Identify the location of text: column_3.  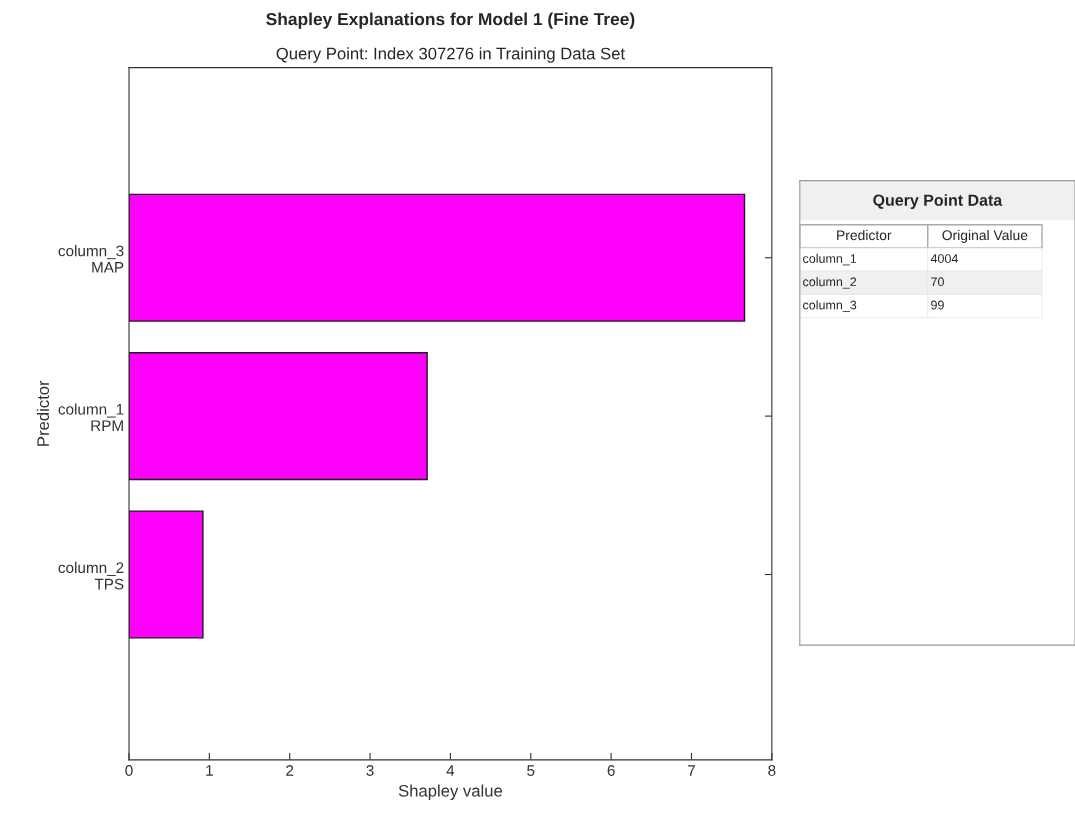
(830, 306).